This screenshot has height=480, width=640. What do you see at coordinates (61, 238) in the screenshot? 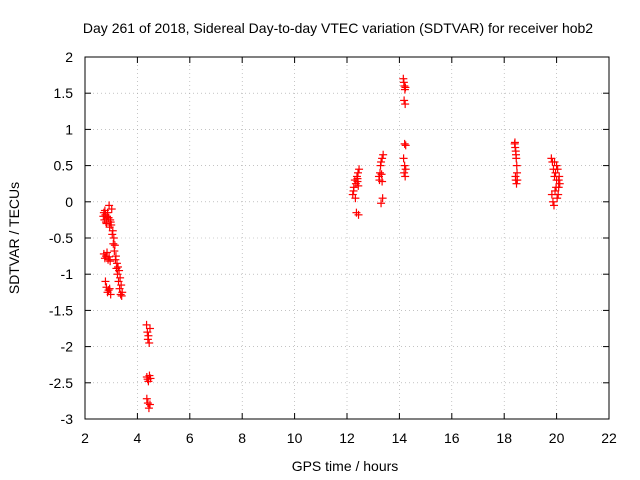
I see `y-tick-label: -0.5` at bounding box center [61, 238].